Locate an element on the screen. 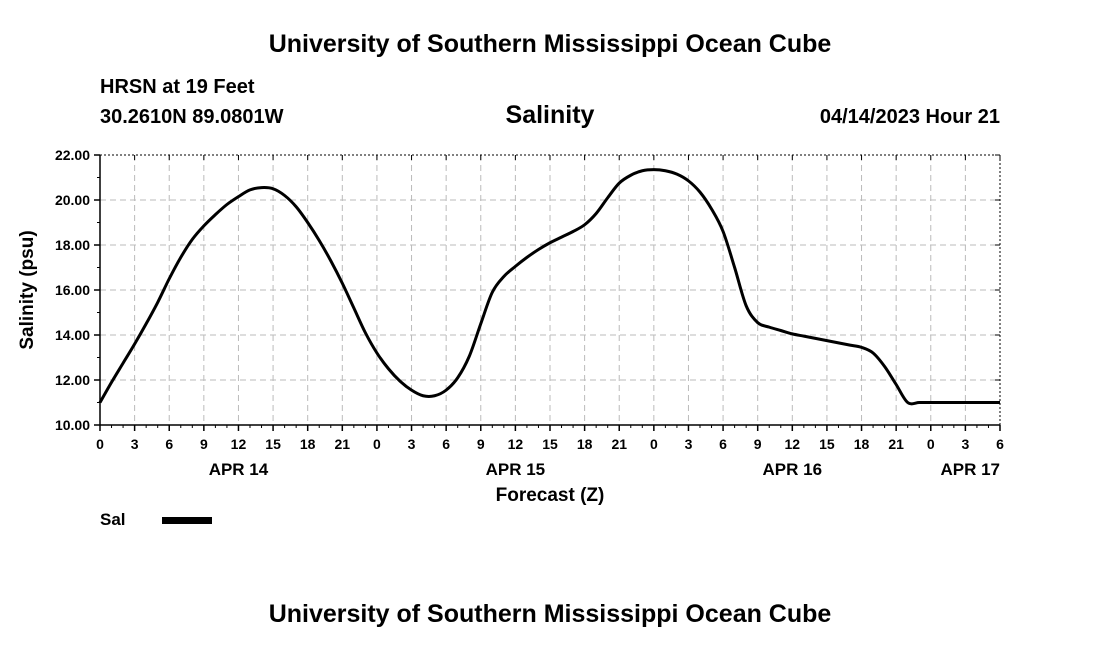  y-tick-label: 18.00 is located at coordinates (72, 245).